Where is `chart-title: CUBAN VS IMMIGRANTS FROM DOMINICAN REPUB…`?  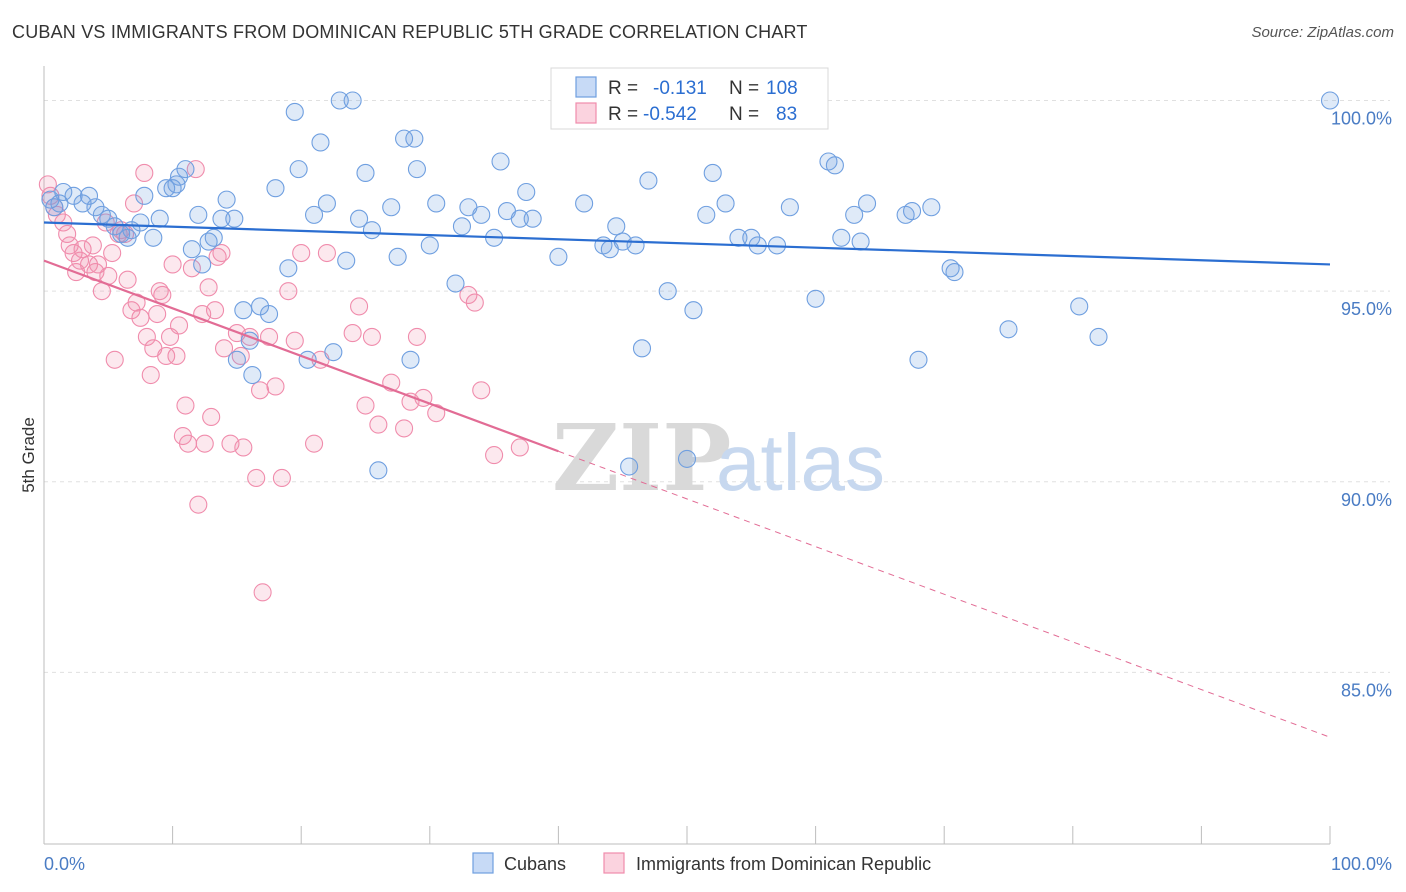 chart-title: CUBAN VS IMMIGRANTS FROM DOMINICAN REPUB… is located at coordinates (410, 32).